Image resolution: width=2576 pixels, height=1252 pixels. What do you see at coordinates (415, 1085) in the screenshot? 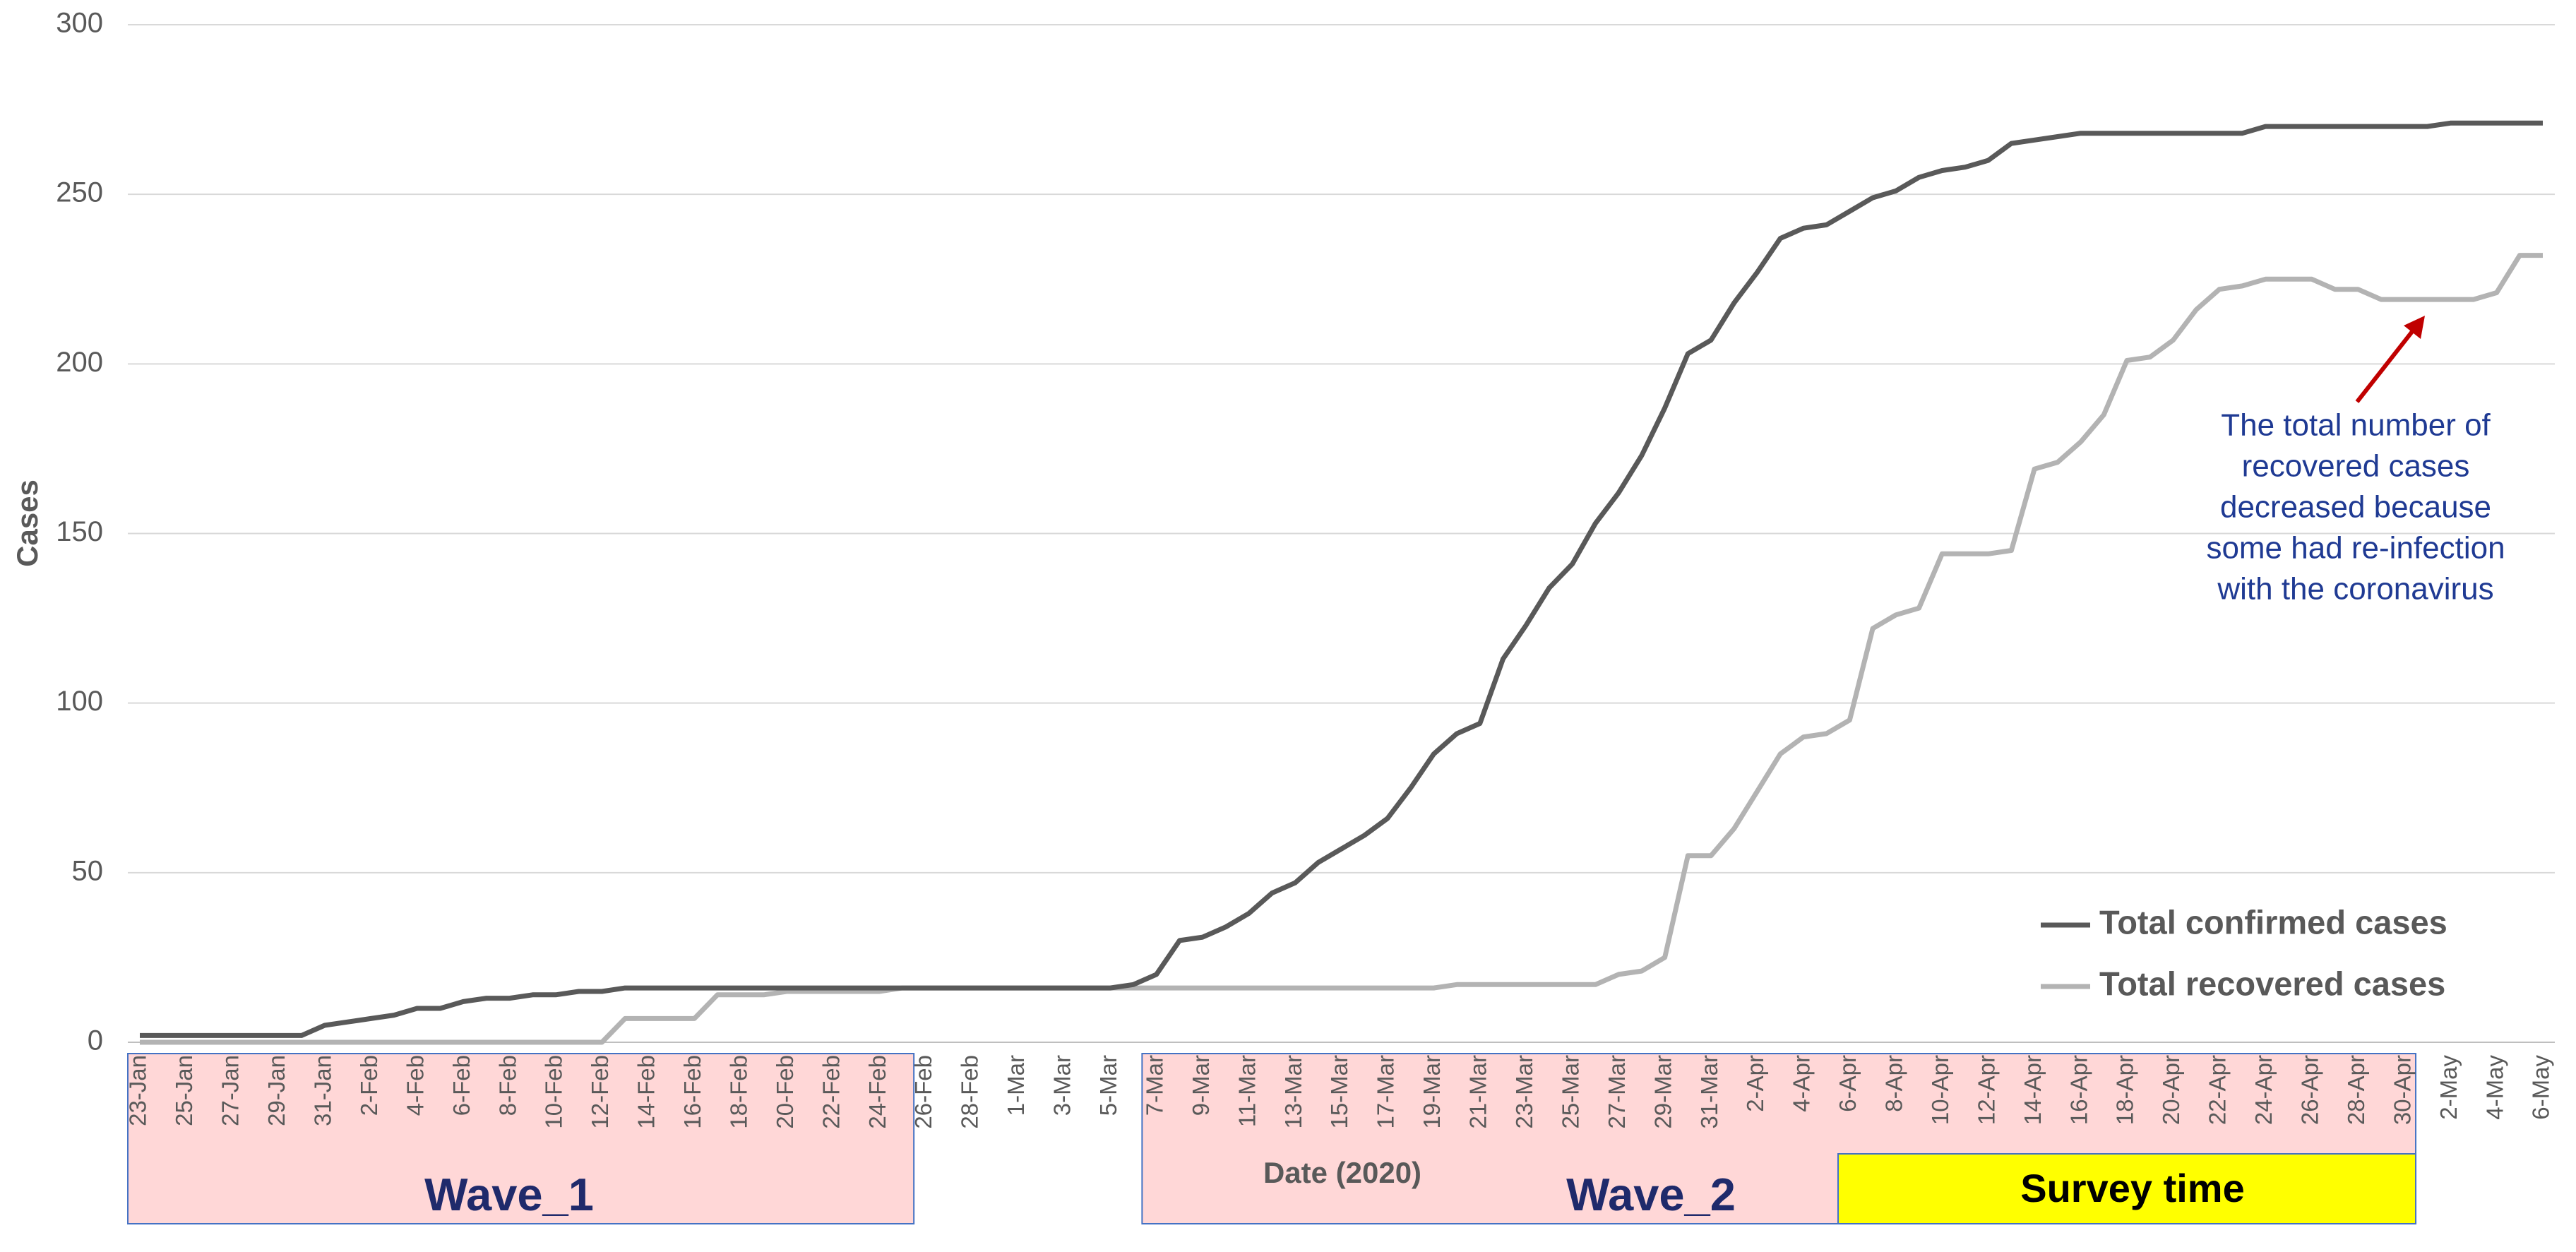
I see `x-tick-label: 4-Feb` at bounding box center [415, 1085].